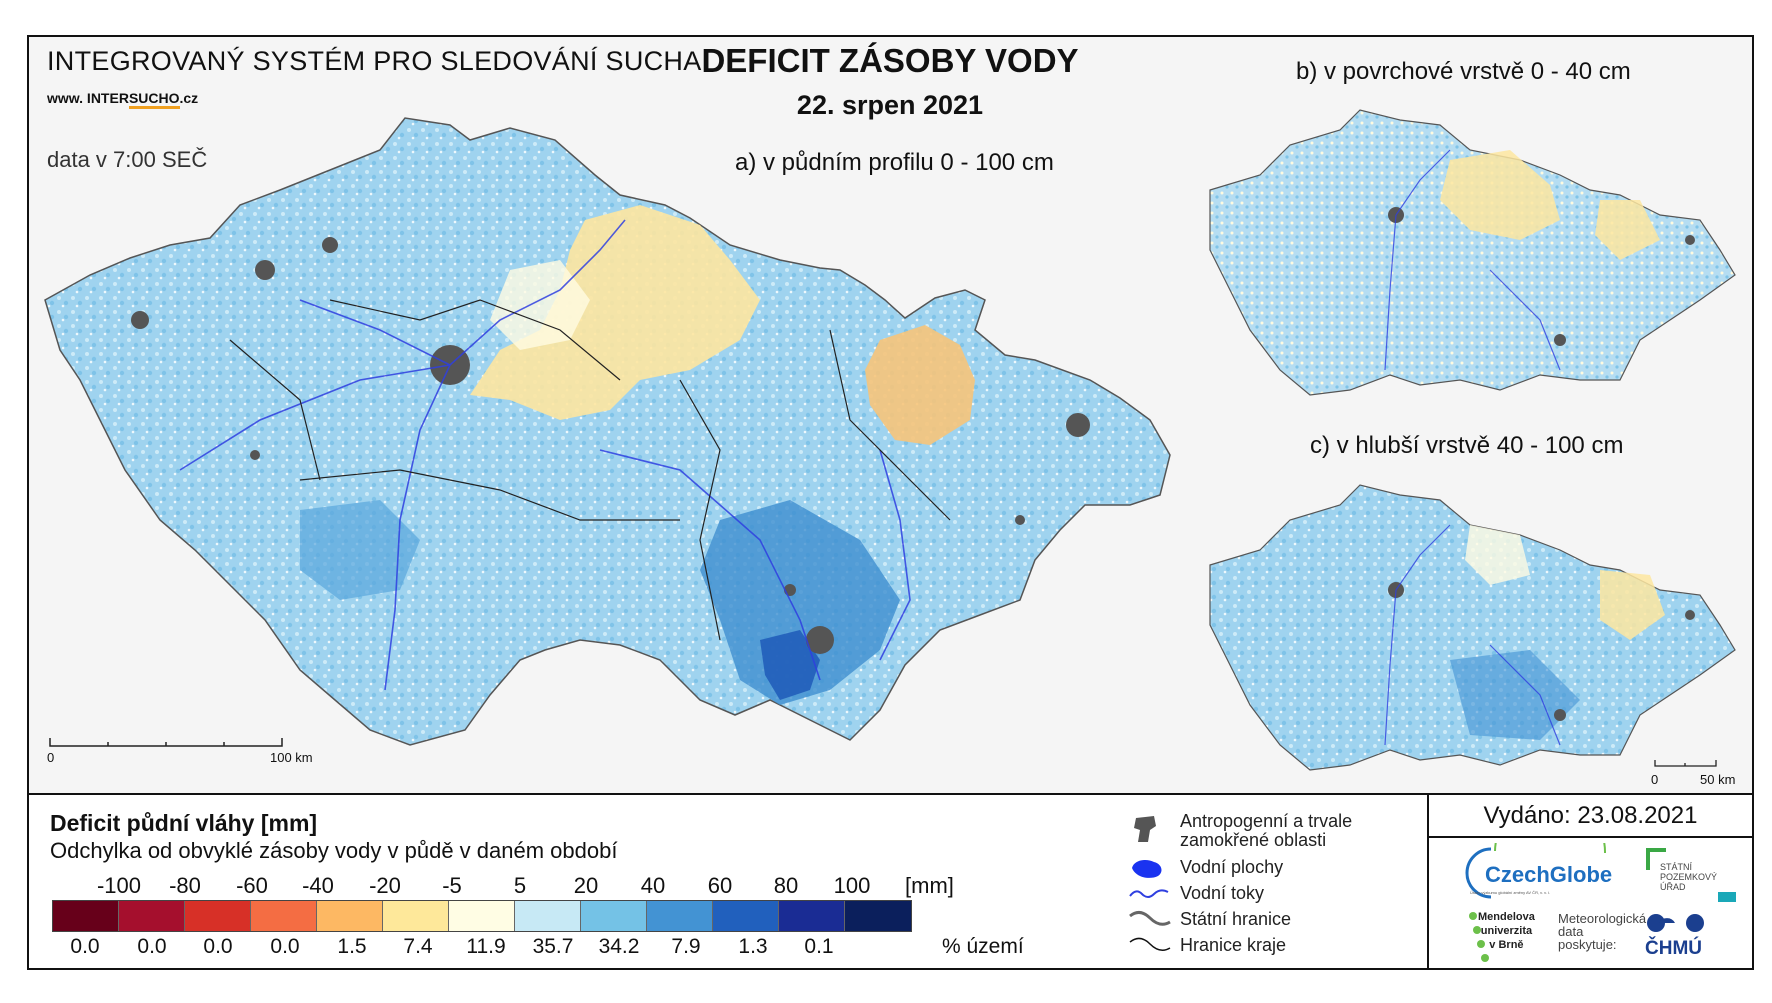 The height and width of the screenshot is (1003, 1772). What do you see at coordinates (890, 60) in the screenshot?
I see `main-title: DEFICIT ZÁSOBY VODY` at bounding box center [890, 60].